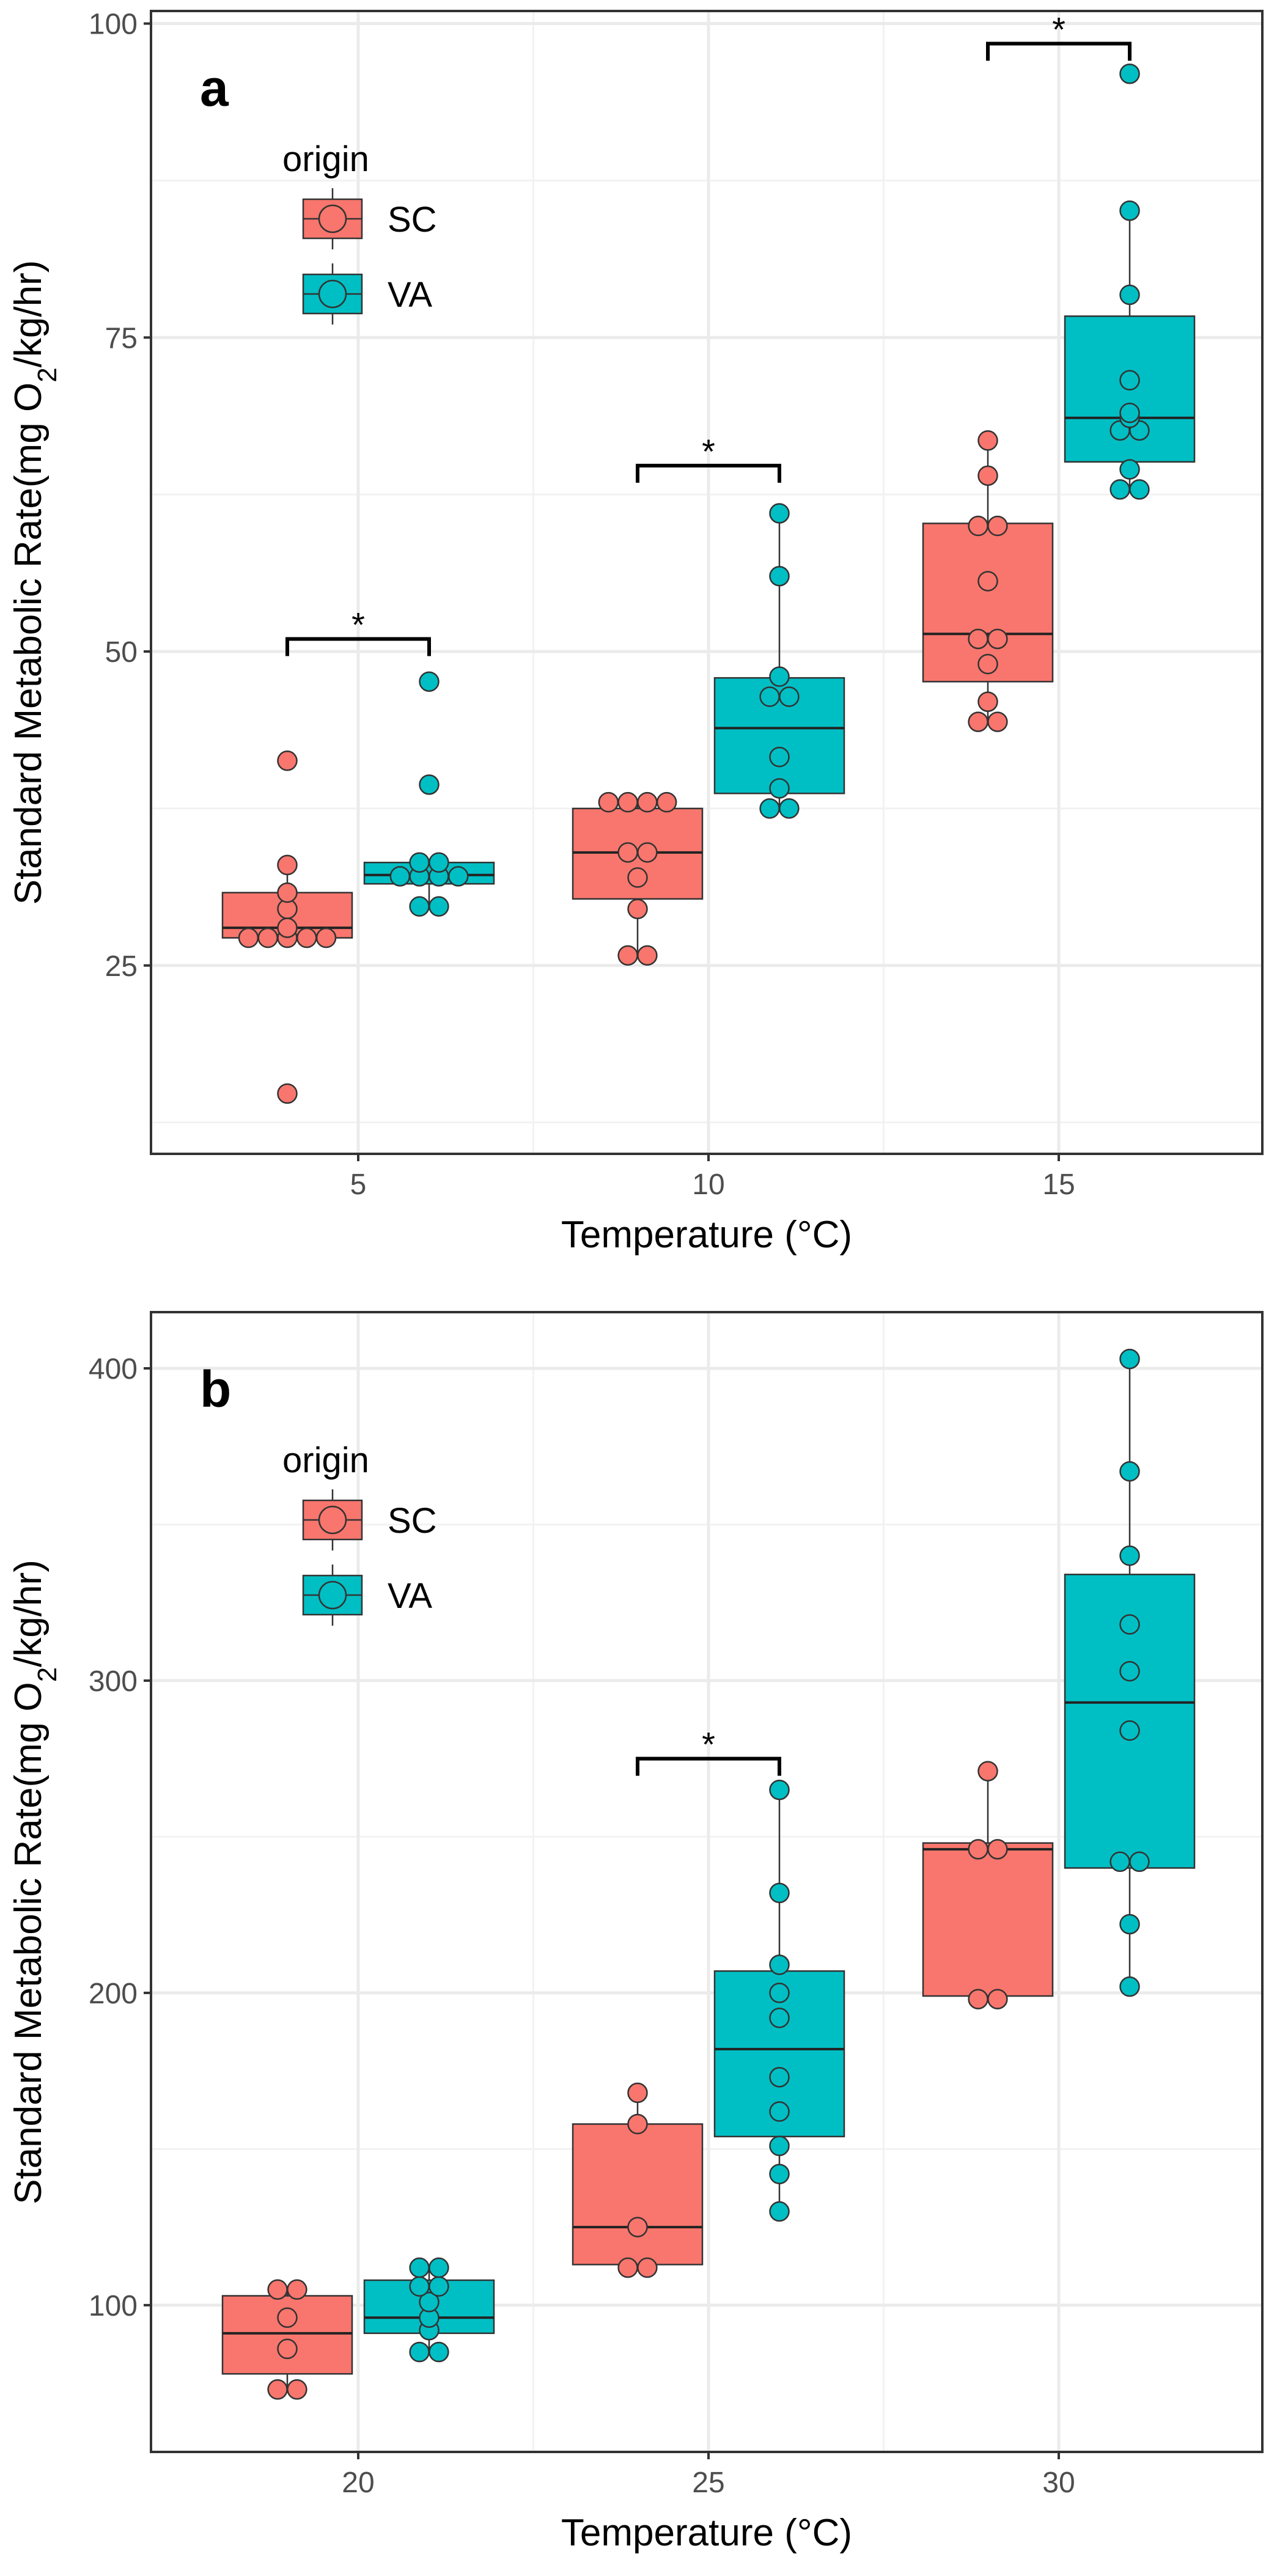  I want to click on legend-label-va: VA, so click(410, 295).